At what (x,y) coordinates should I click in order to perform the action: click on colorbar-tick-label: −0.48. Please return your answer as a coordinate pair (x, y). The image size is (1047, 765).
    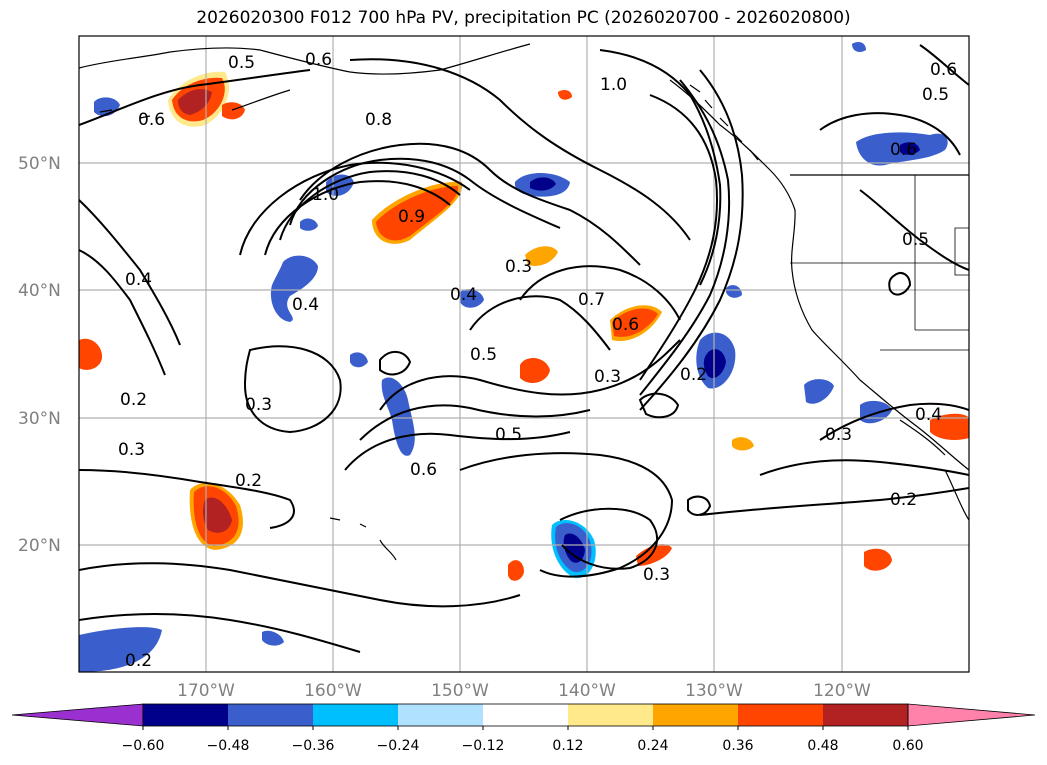
    Looking at the image, I should click on (228, 746).